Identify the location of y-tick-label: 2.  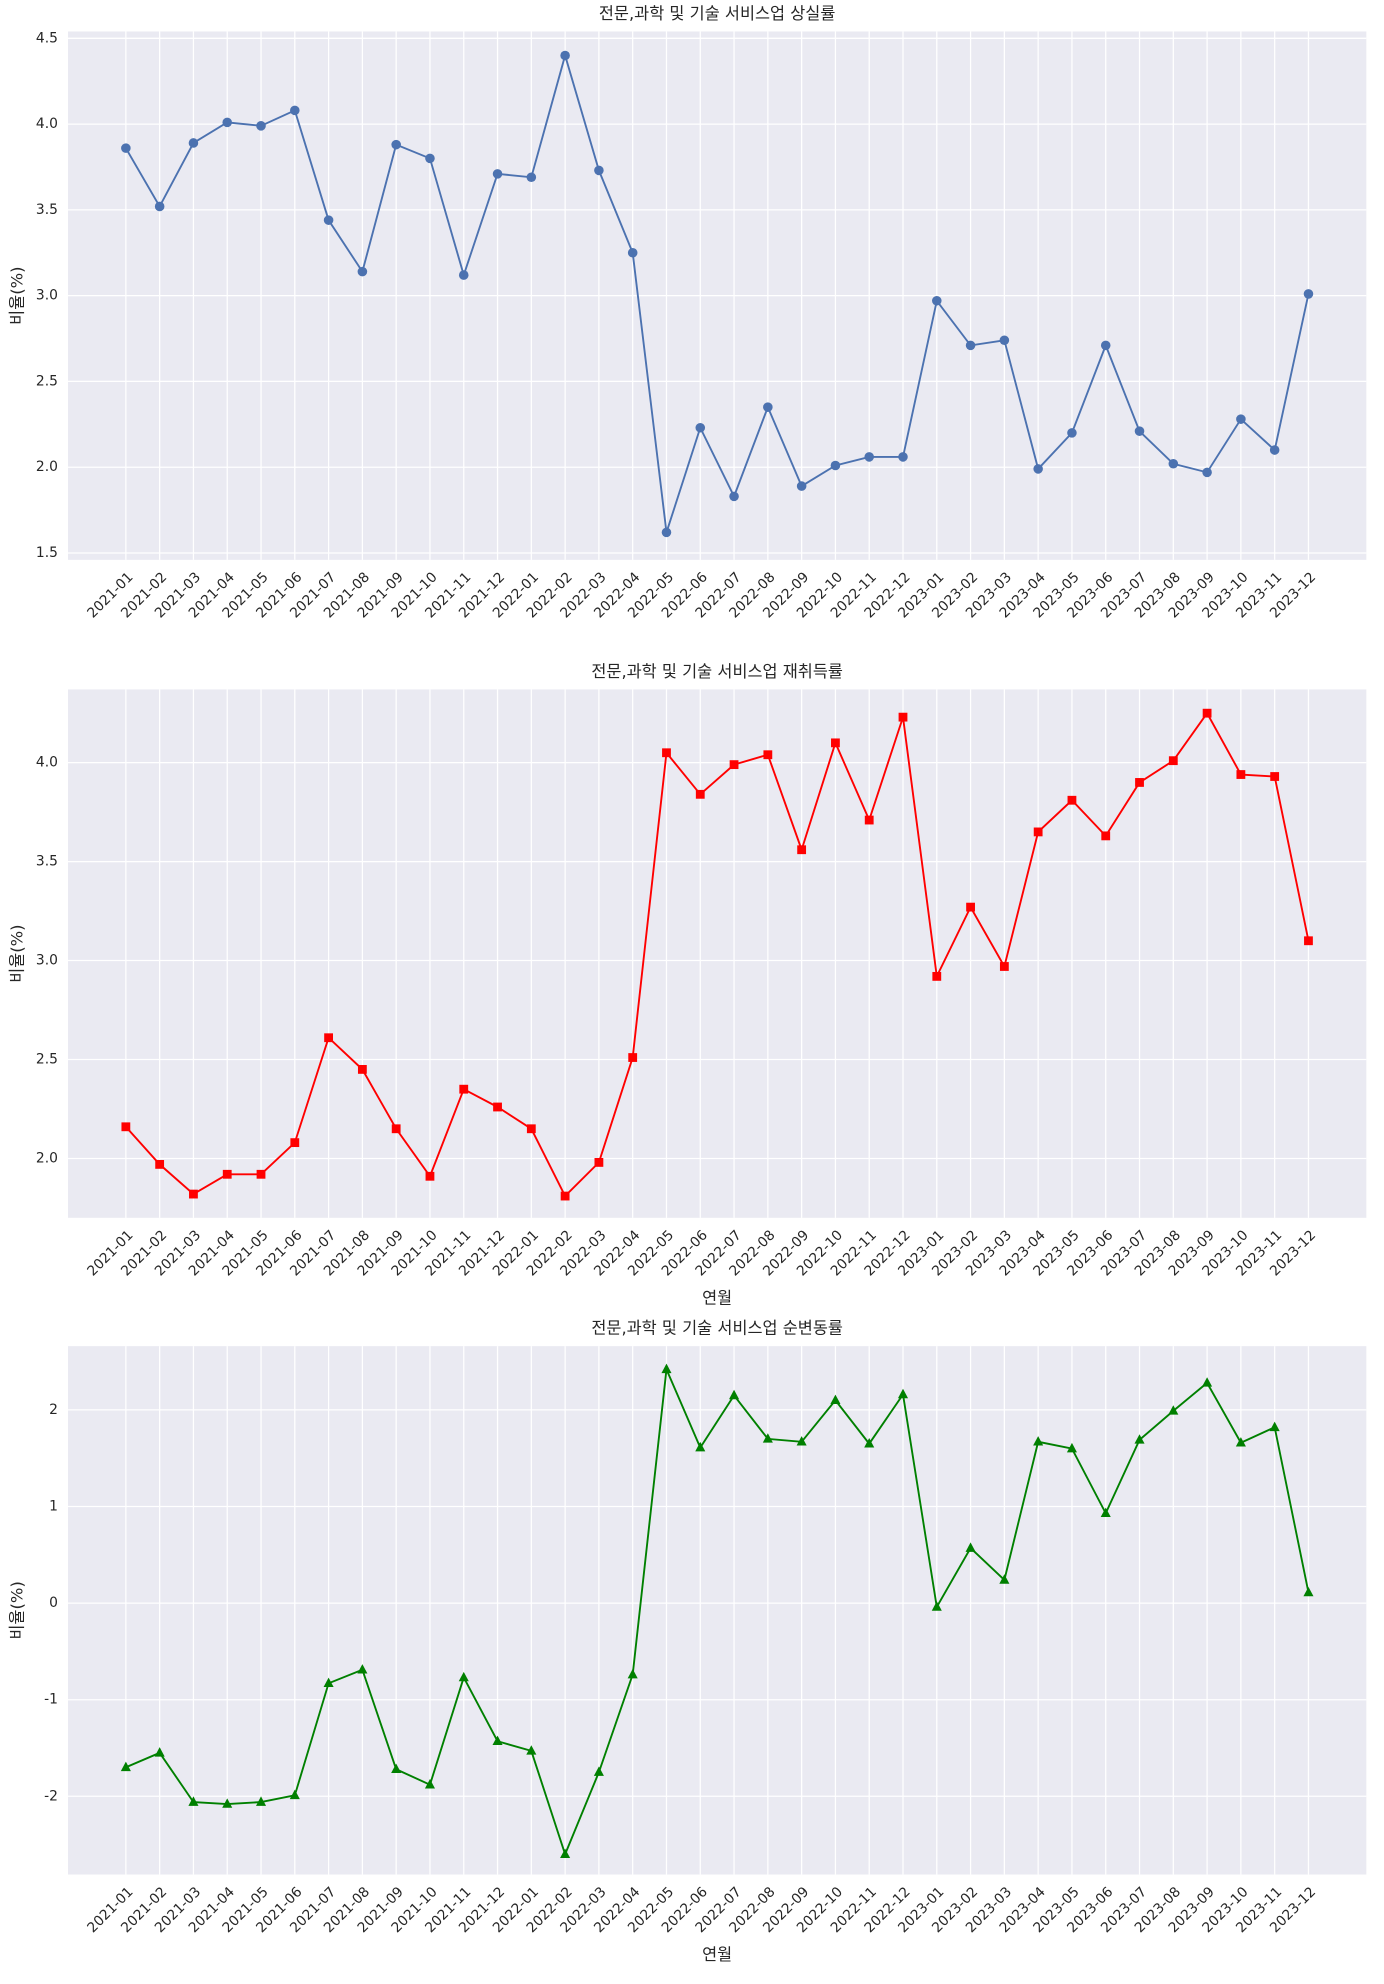
(53, 1410).